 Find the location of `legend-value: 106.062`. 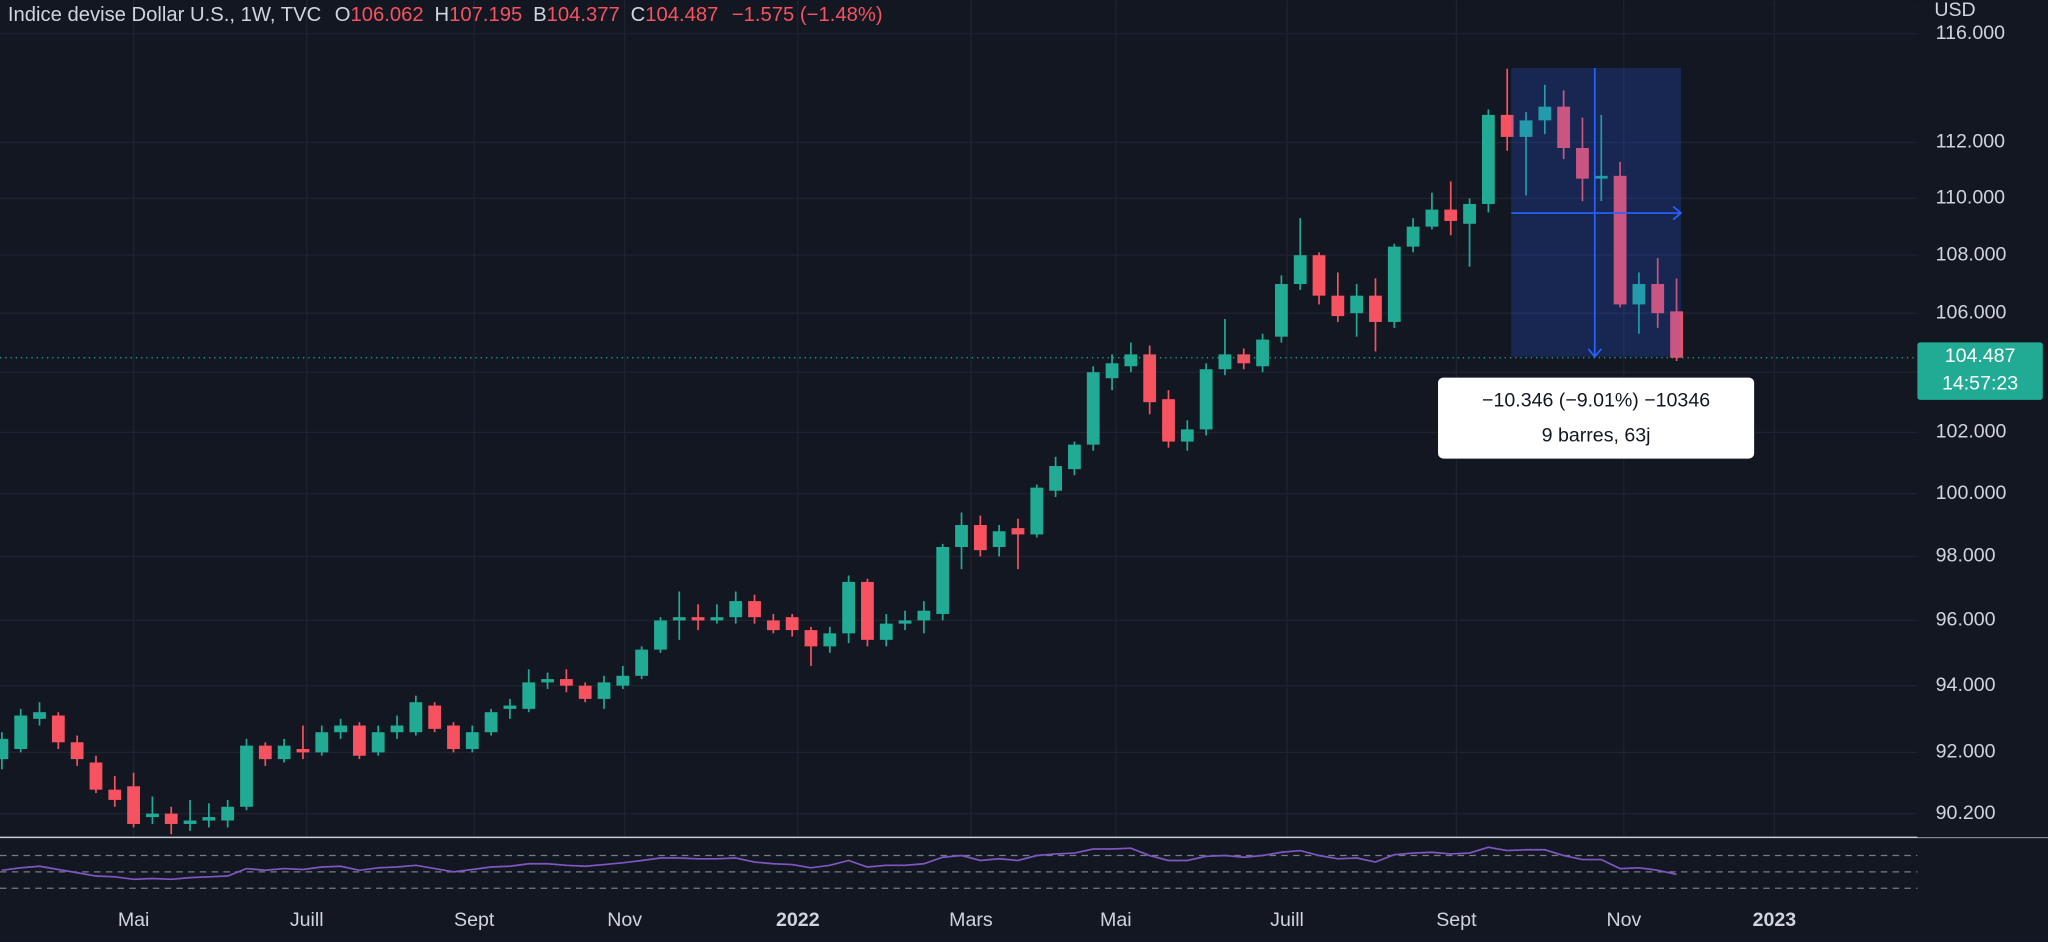

legend-value: 106.062 is located at coordinates (386, 15).